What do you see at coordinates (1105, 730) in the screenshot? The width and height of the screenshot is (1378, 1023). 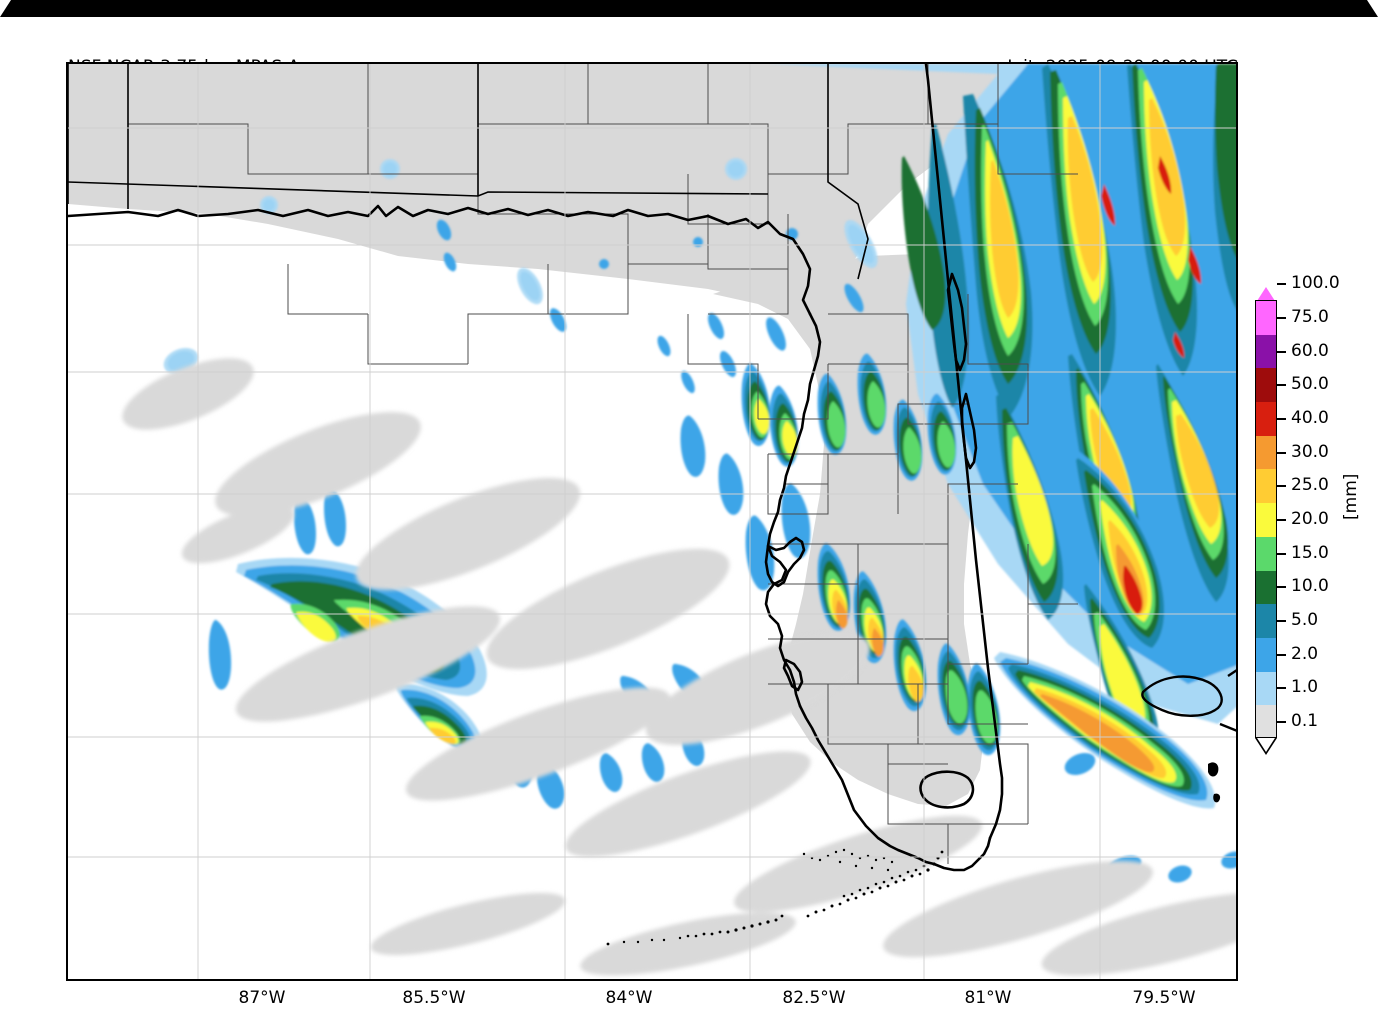 I see `precip-band-se-florida-coast` at bounding box center [1105, 730].